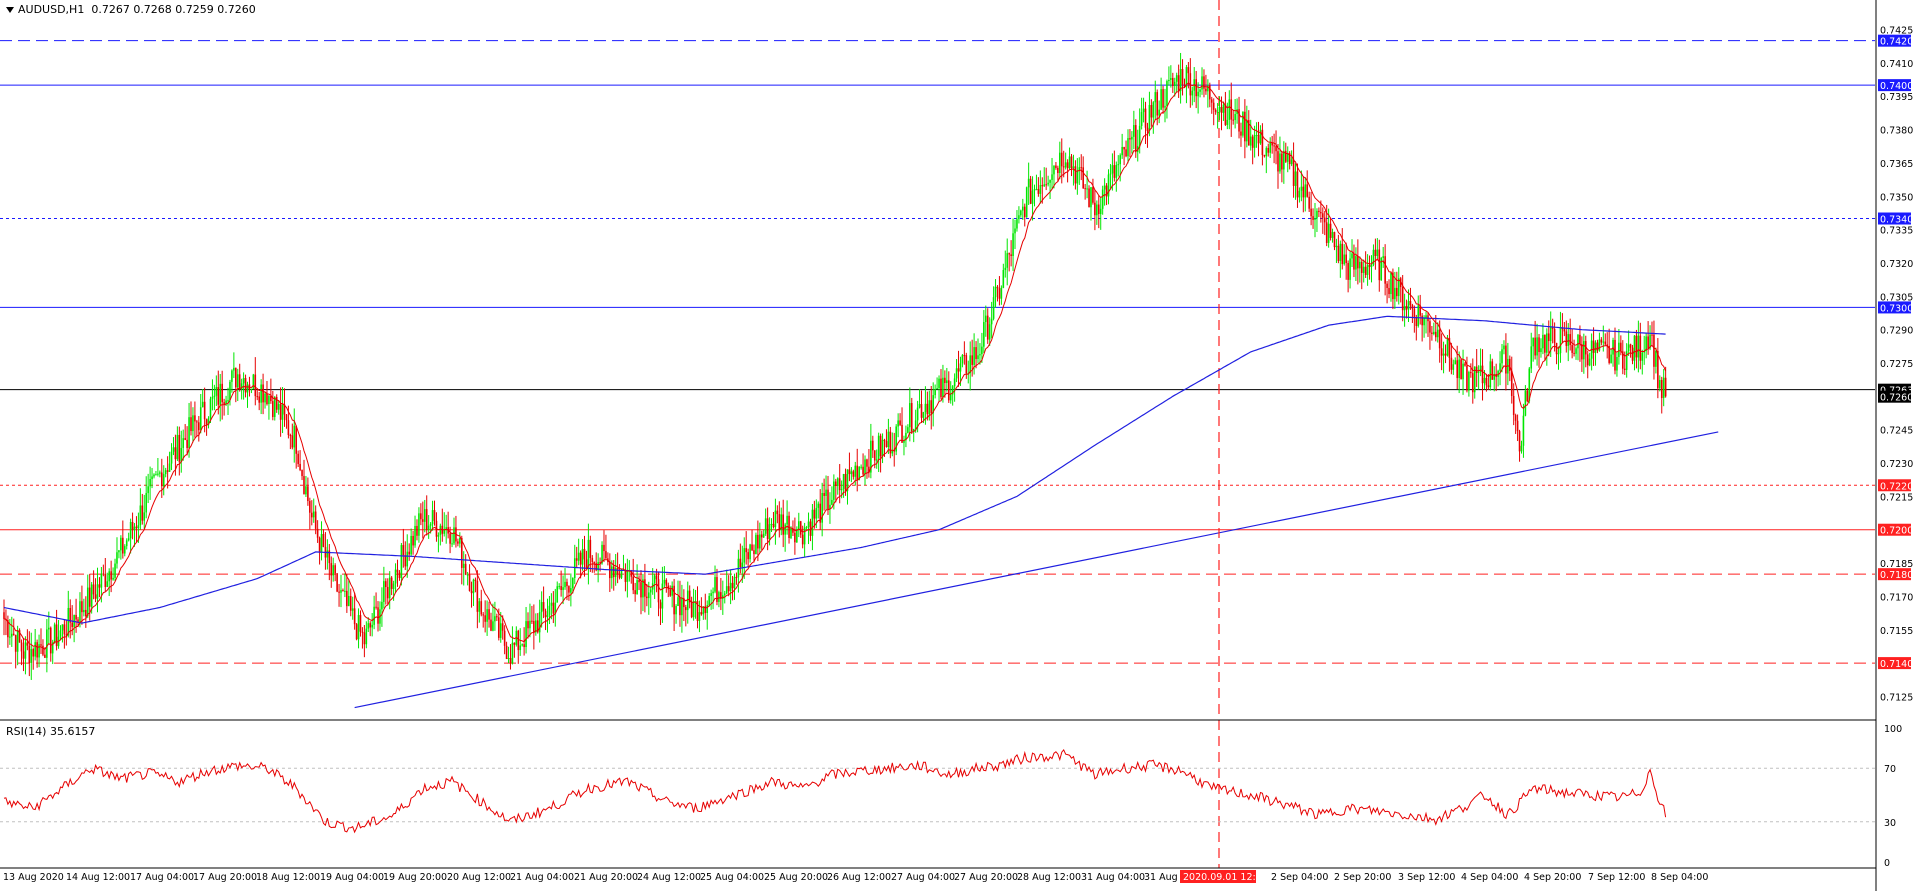 This screenshot has height=891, width=1916. What do you see at coordinates (1896, 97) in the screenshot?
I see `y-tick-label: 0.7395` at bounding box center [1896, 97].